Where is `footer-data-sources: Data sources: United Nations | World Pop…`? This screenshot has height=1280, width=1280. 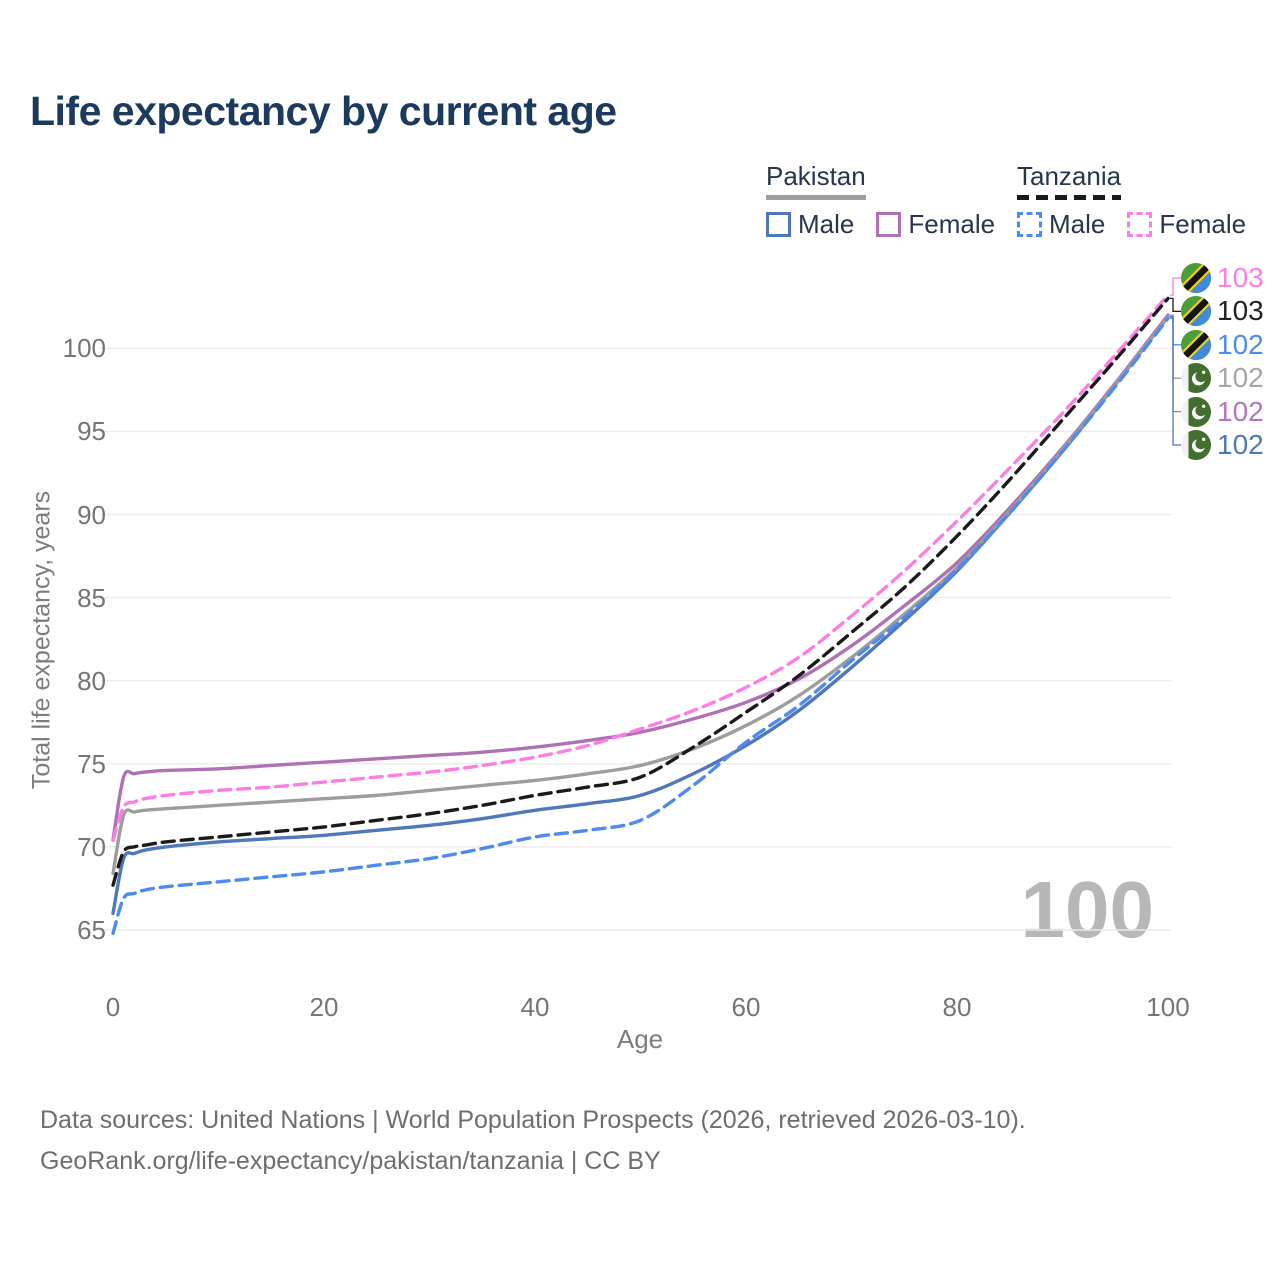 footer-data-sources: Data sources: United Nations | World Pop… is located at coordinates (533, 1120).